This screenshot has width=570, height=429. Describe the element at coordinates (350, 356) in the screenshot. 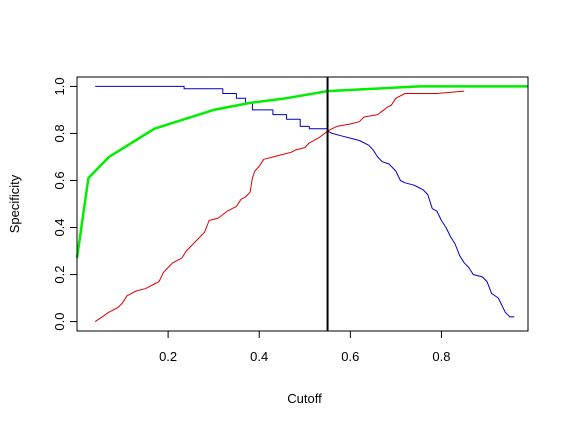

I see `x-tick-label: 0.6` at that location.